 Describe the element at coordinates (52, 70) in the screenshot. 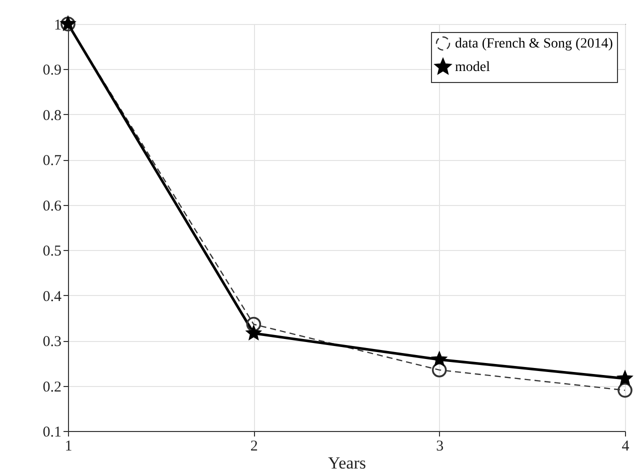

I see `y-tick-label: 0.9` at that location.